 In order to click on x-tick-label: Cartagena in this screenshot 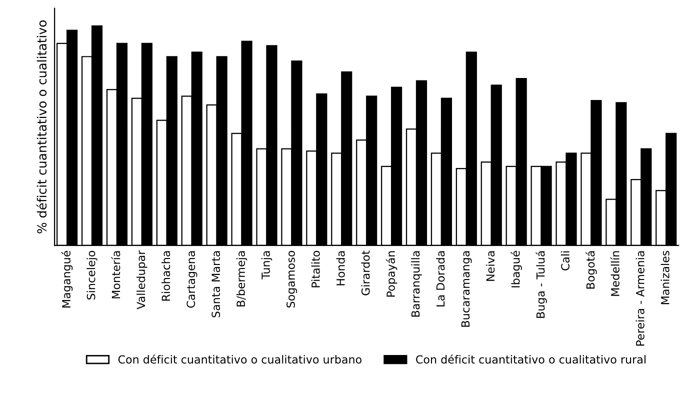, I will do `click(192, 279)`.